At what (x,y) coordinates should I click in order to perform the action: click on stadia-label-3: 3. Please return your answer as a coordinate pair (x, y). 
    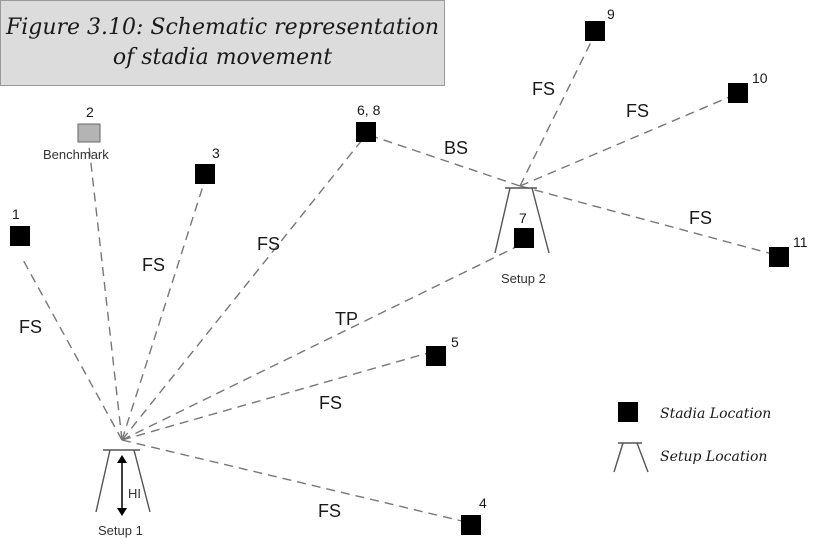
    Looking at the image, I should click on (216, 153).